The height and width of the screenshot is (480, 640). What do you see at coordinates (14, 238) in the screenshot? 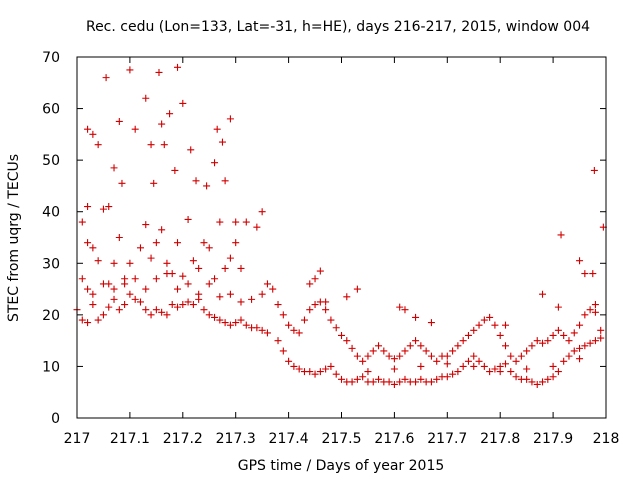
I see `y-axis-label: STEC from uqrg / TECUs` at bounding box center [14, 238].